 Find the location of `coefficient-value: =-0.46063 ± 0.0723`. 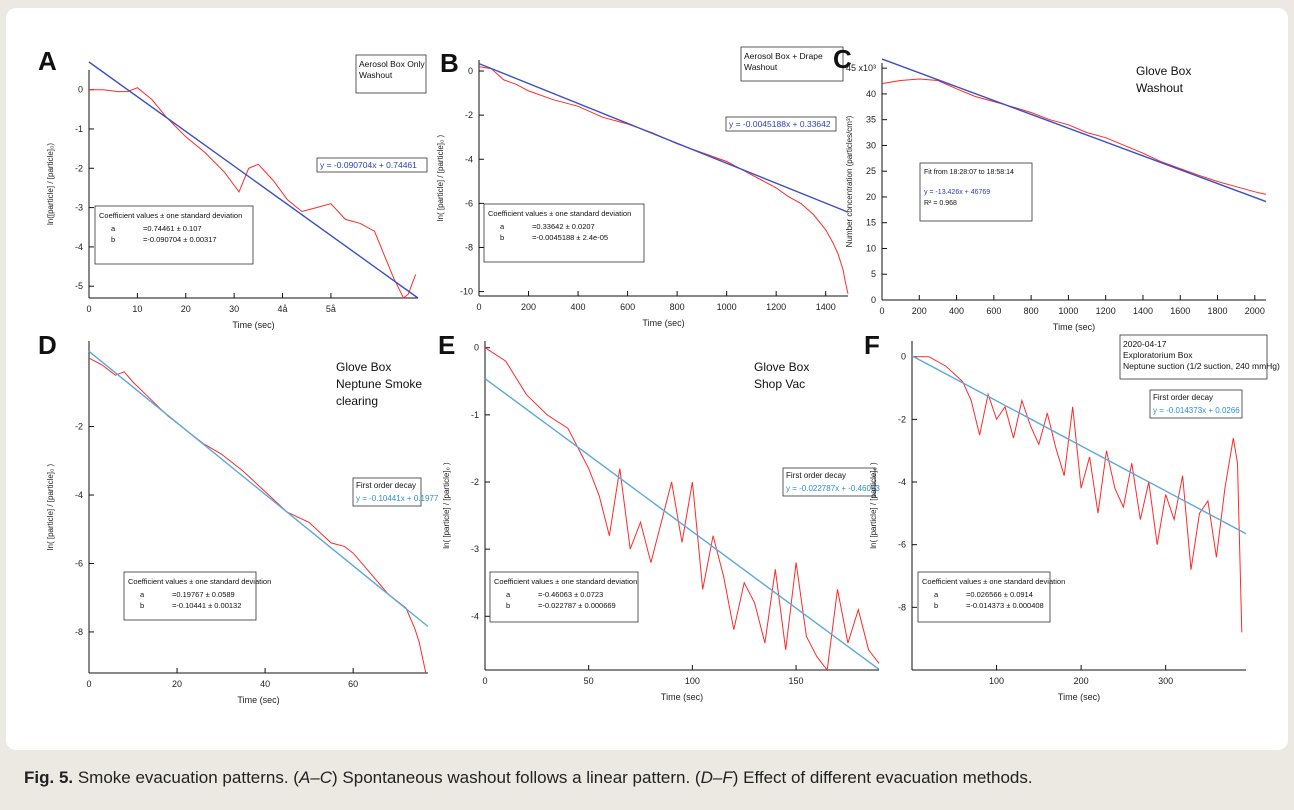

coefficient-value: =-0.46063 ± 0.0723 is located at coordinates (570, 594).